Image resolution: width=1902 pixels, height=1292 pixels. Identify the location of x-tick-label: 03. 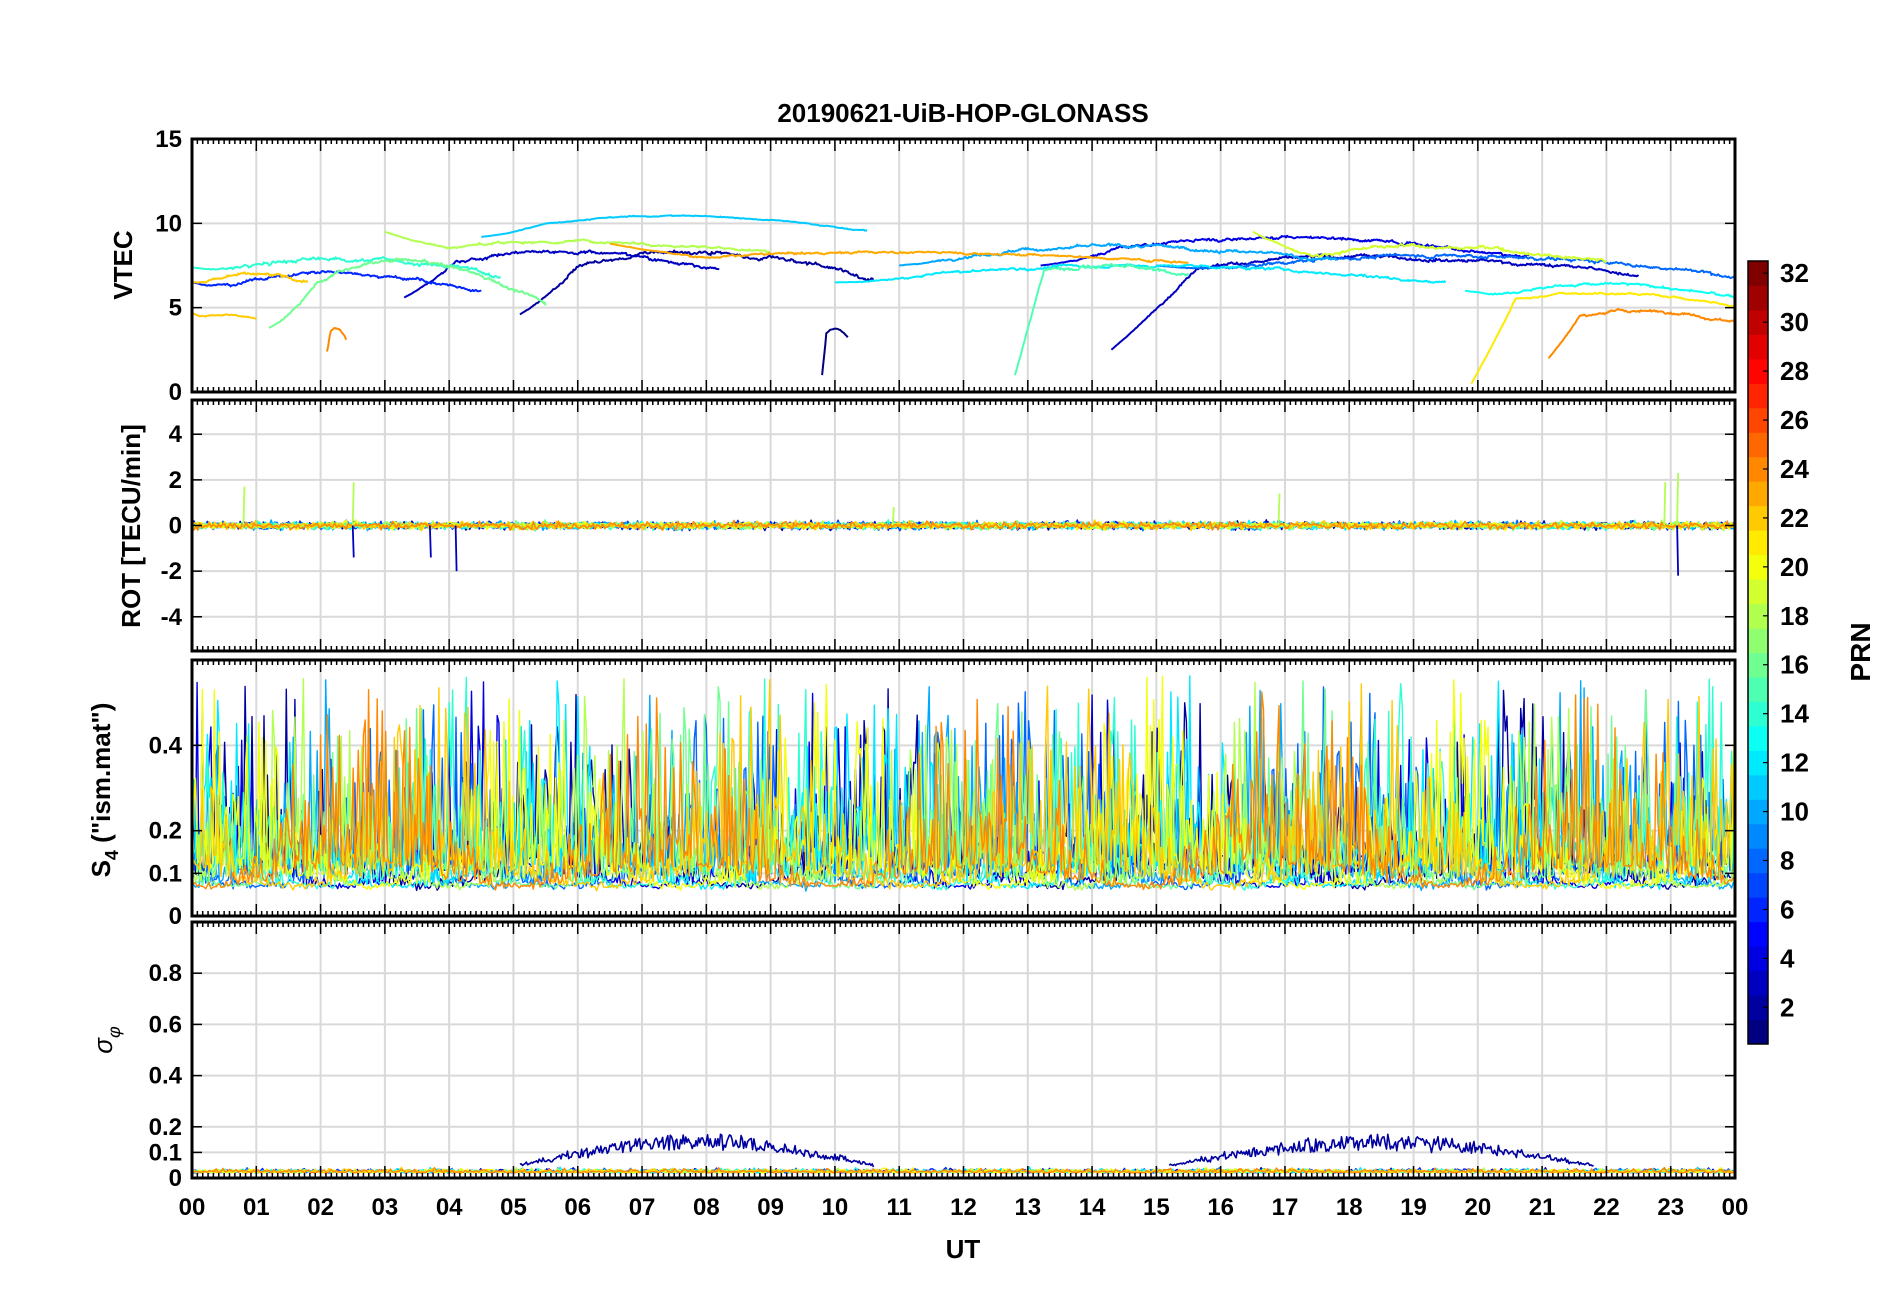
(385, 1207).